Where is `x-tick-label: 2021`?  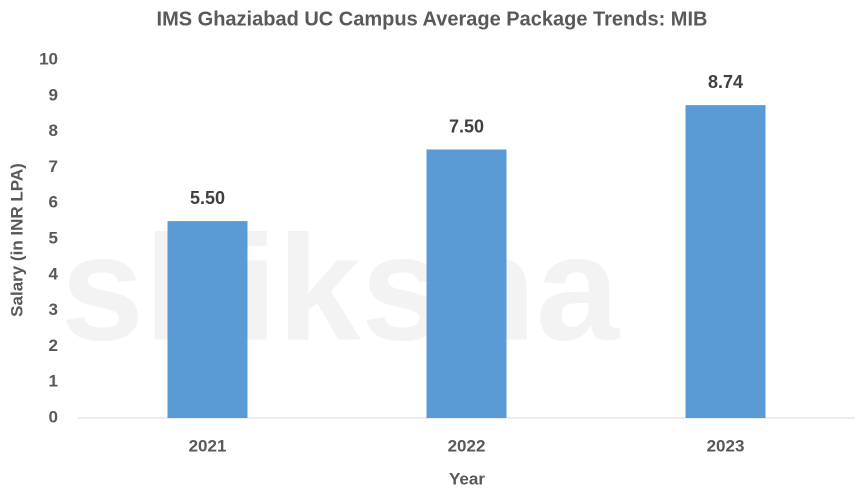
x-tick-label: 2021 is located at coordinates (208, 445).